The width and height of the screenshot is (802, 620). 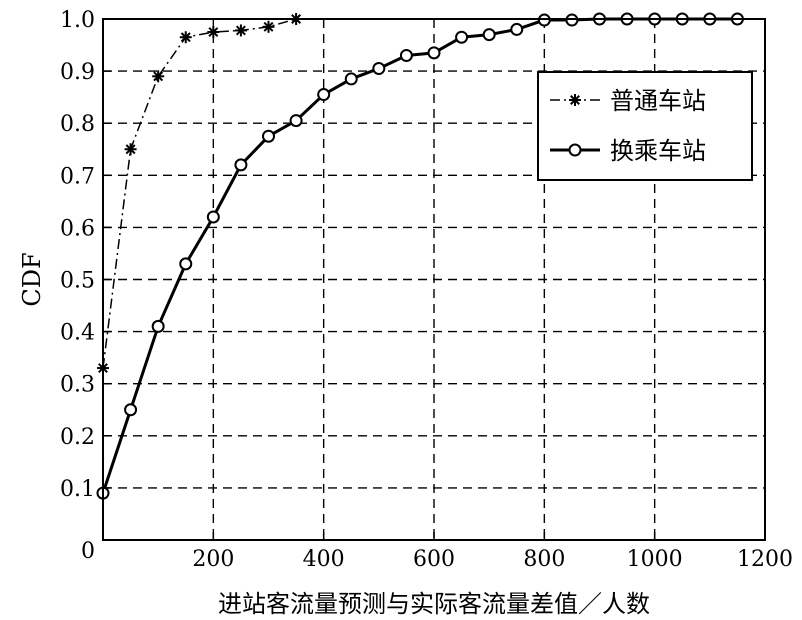 What do you see at coordinates (32, 279) in the screenshot?
I see `y-axis-title: CDF` at bounding box center [32, 279].